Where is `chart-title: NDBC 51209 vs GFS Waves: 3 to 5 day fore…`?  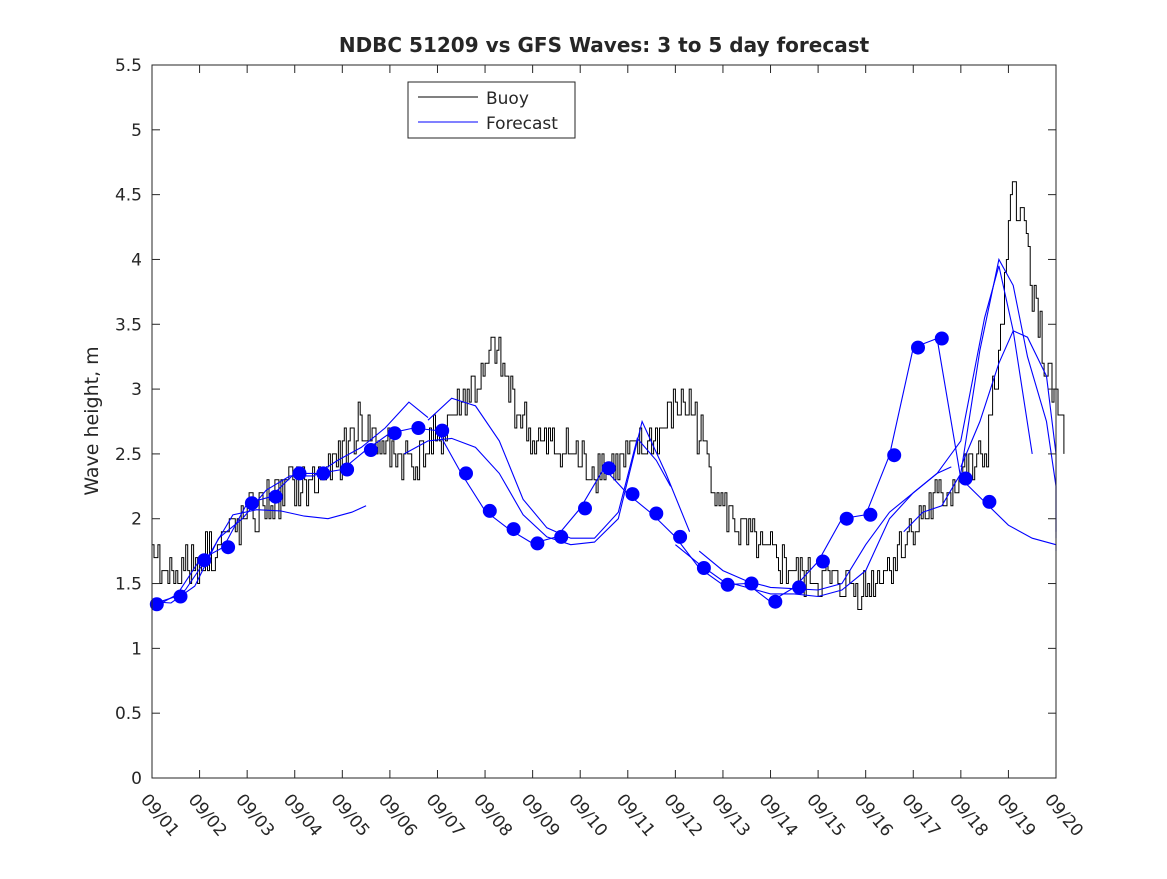
chart-title: NDBC 51209 vs GFS Waves: 3 to 5 day fore… is located at coordinates (604, 45).